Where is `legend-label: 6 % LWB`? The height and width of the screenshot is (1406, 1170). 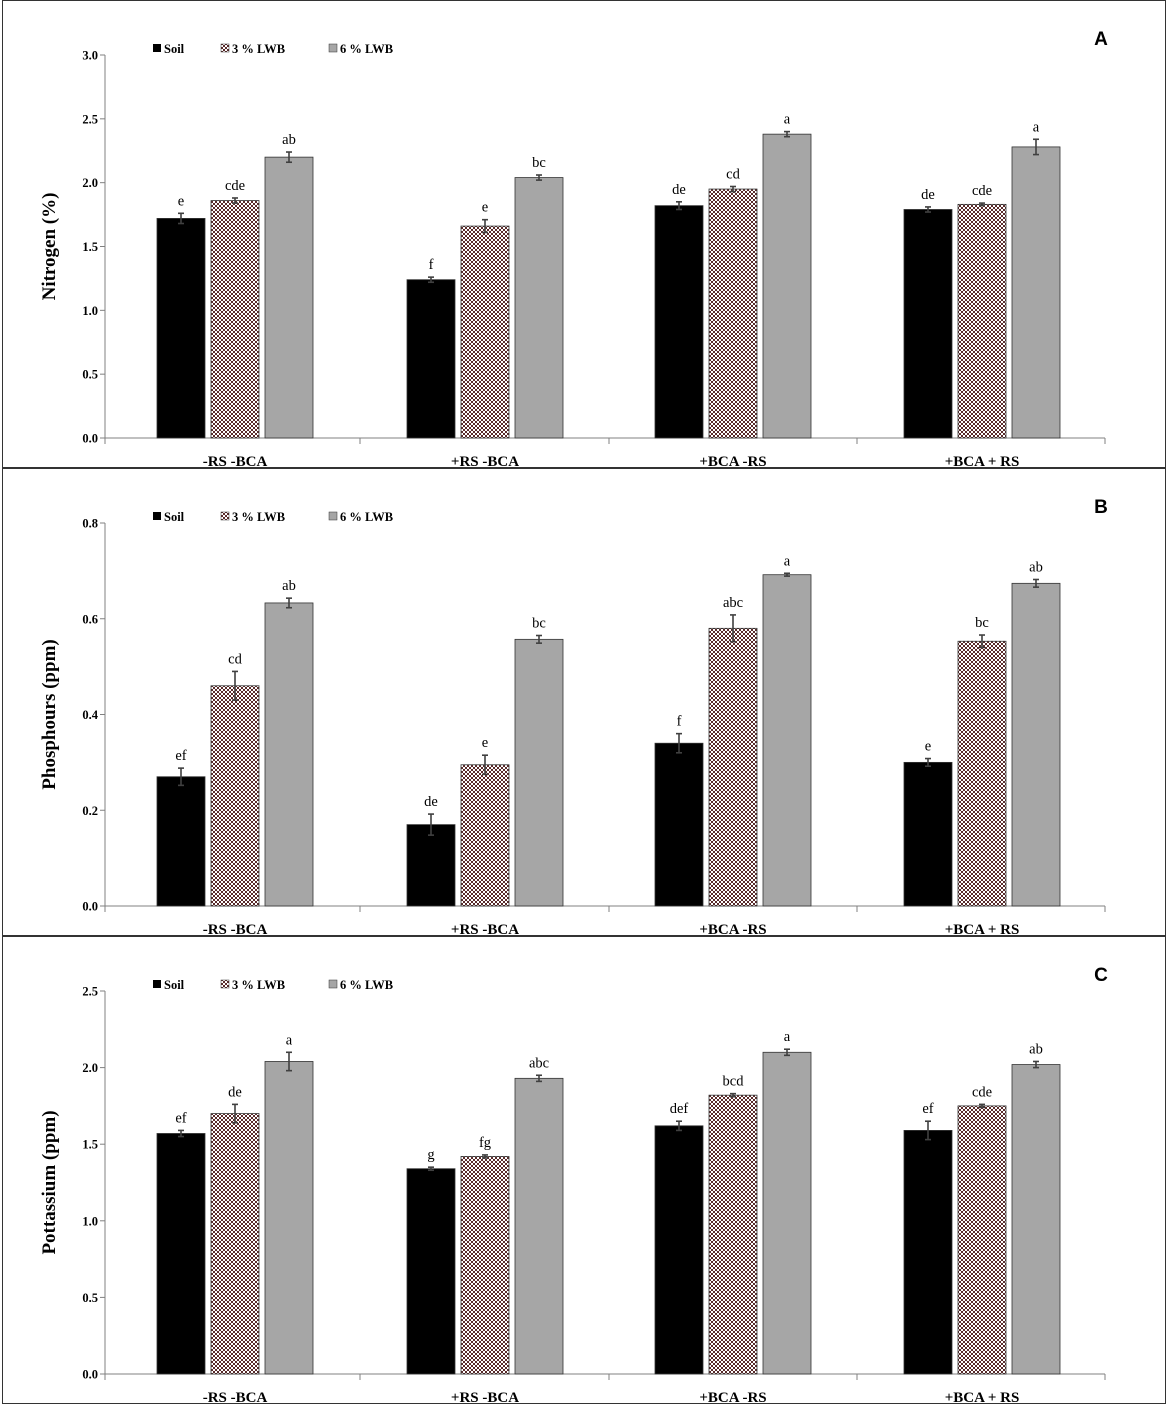 legend-label: 6 % LWB is located at coordinates (366, 985).